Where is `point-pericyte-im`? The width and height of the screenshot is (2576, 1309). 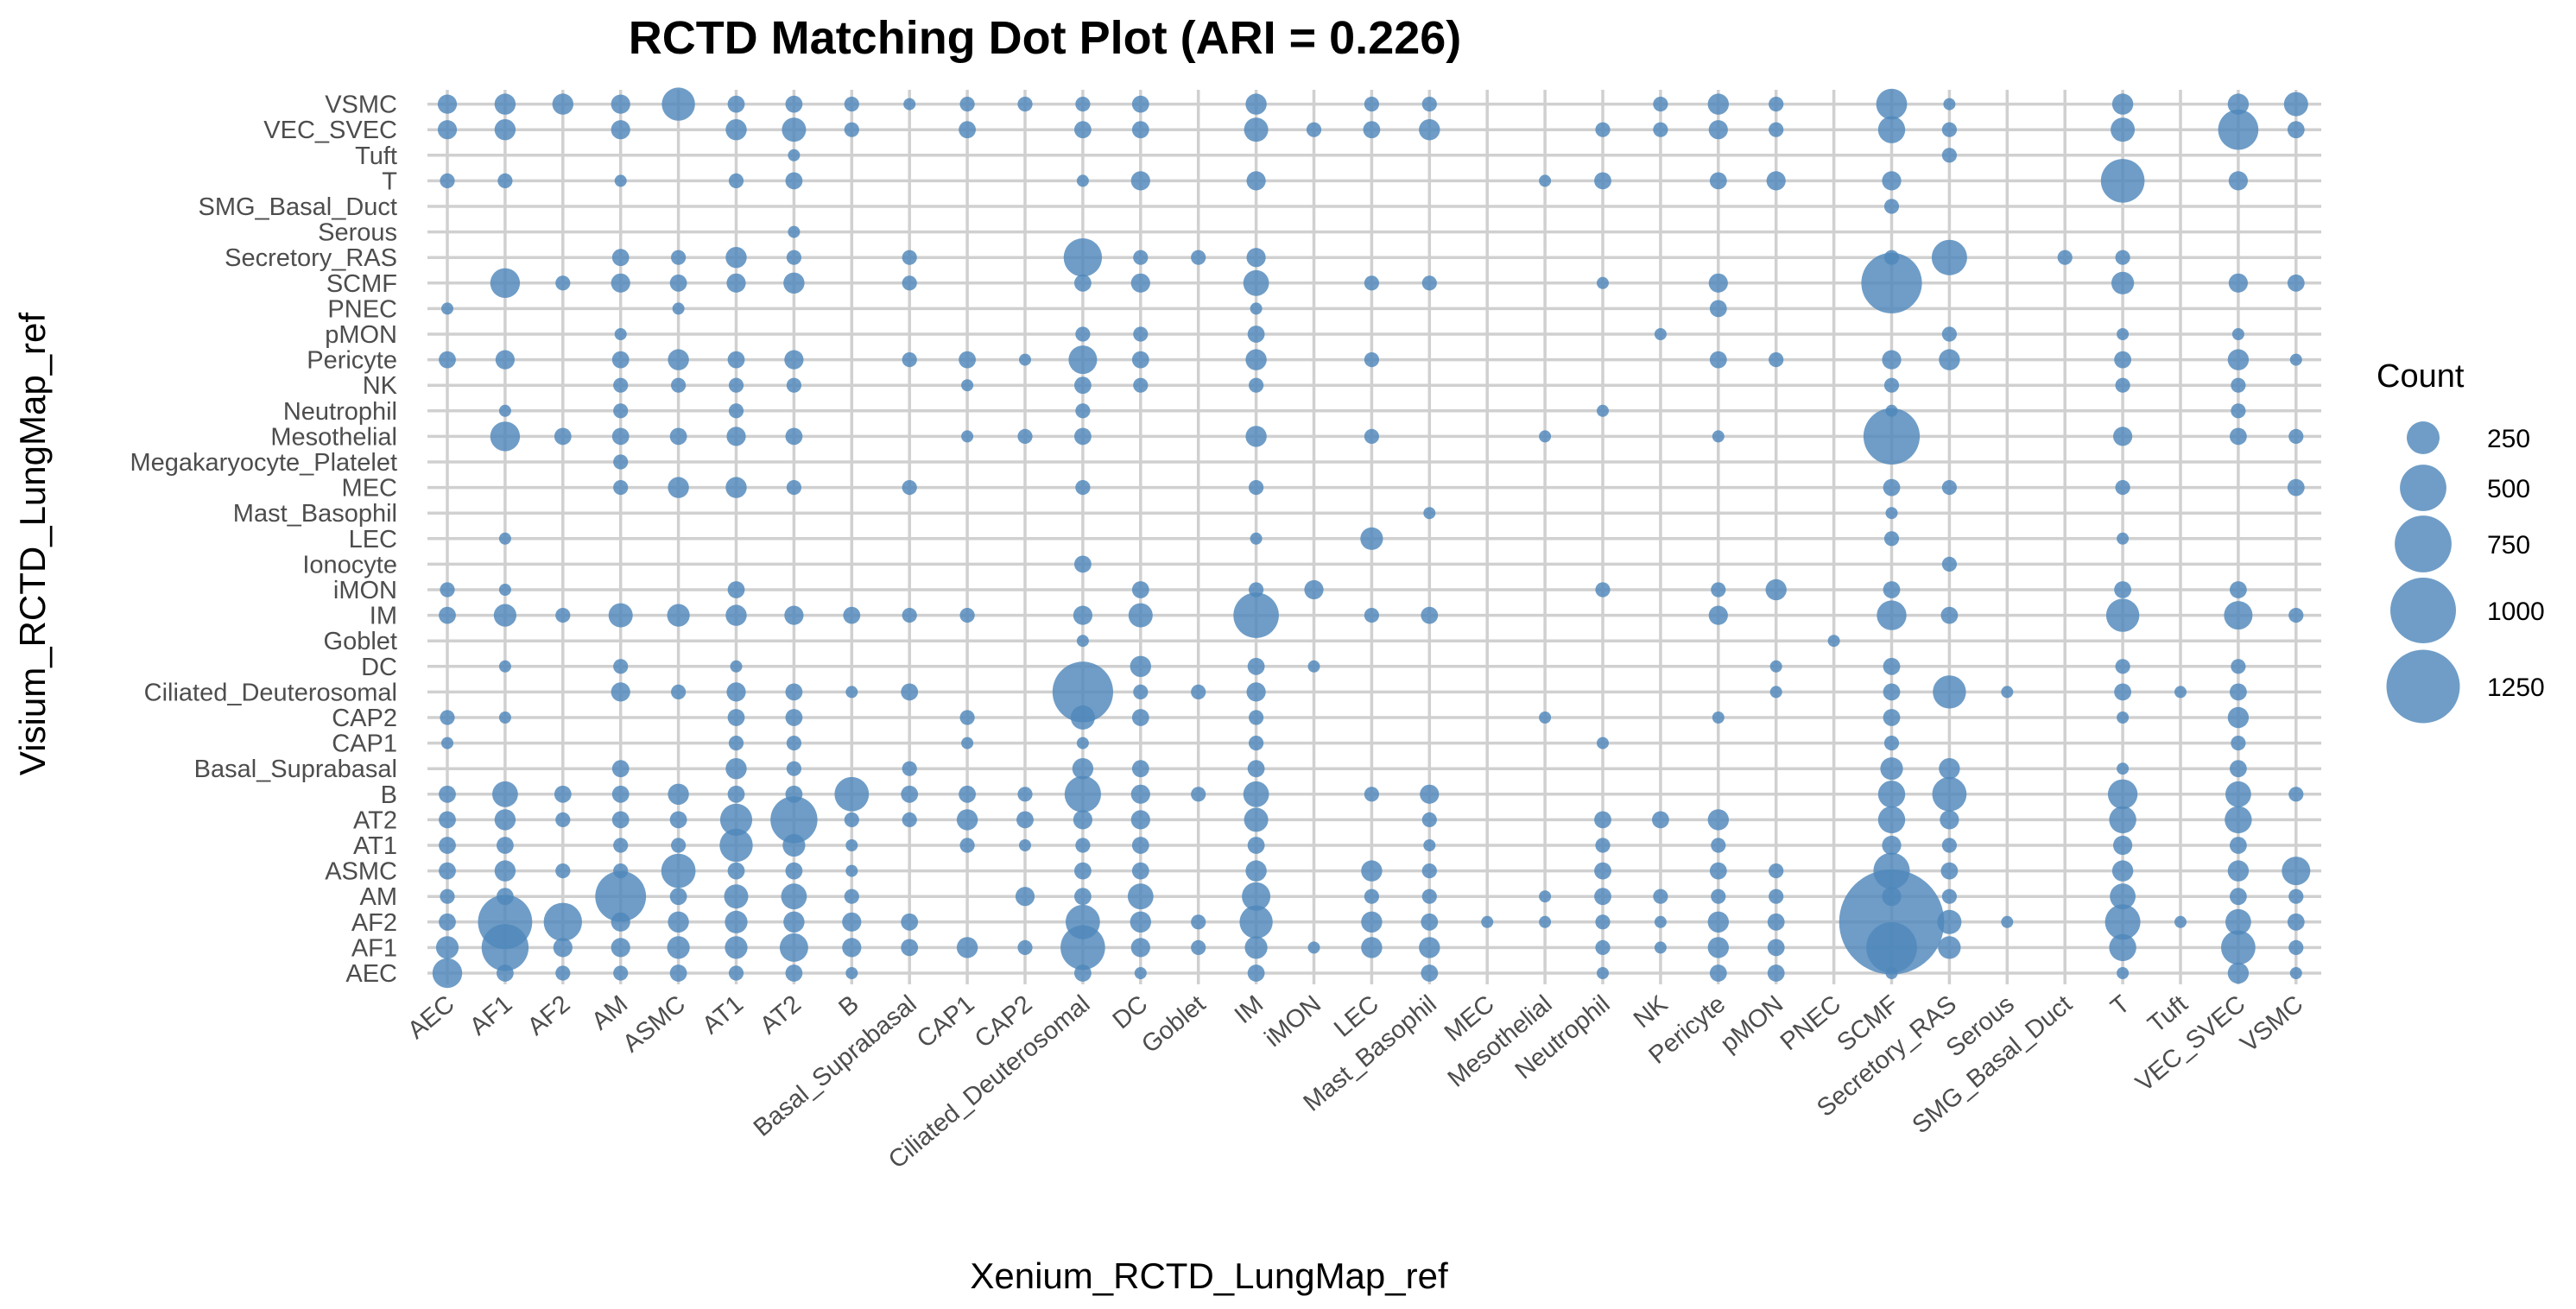 point-pericyte-im is located at coordinates (1718, 615).